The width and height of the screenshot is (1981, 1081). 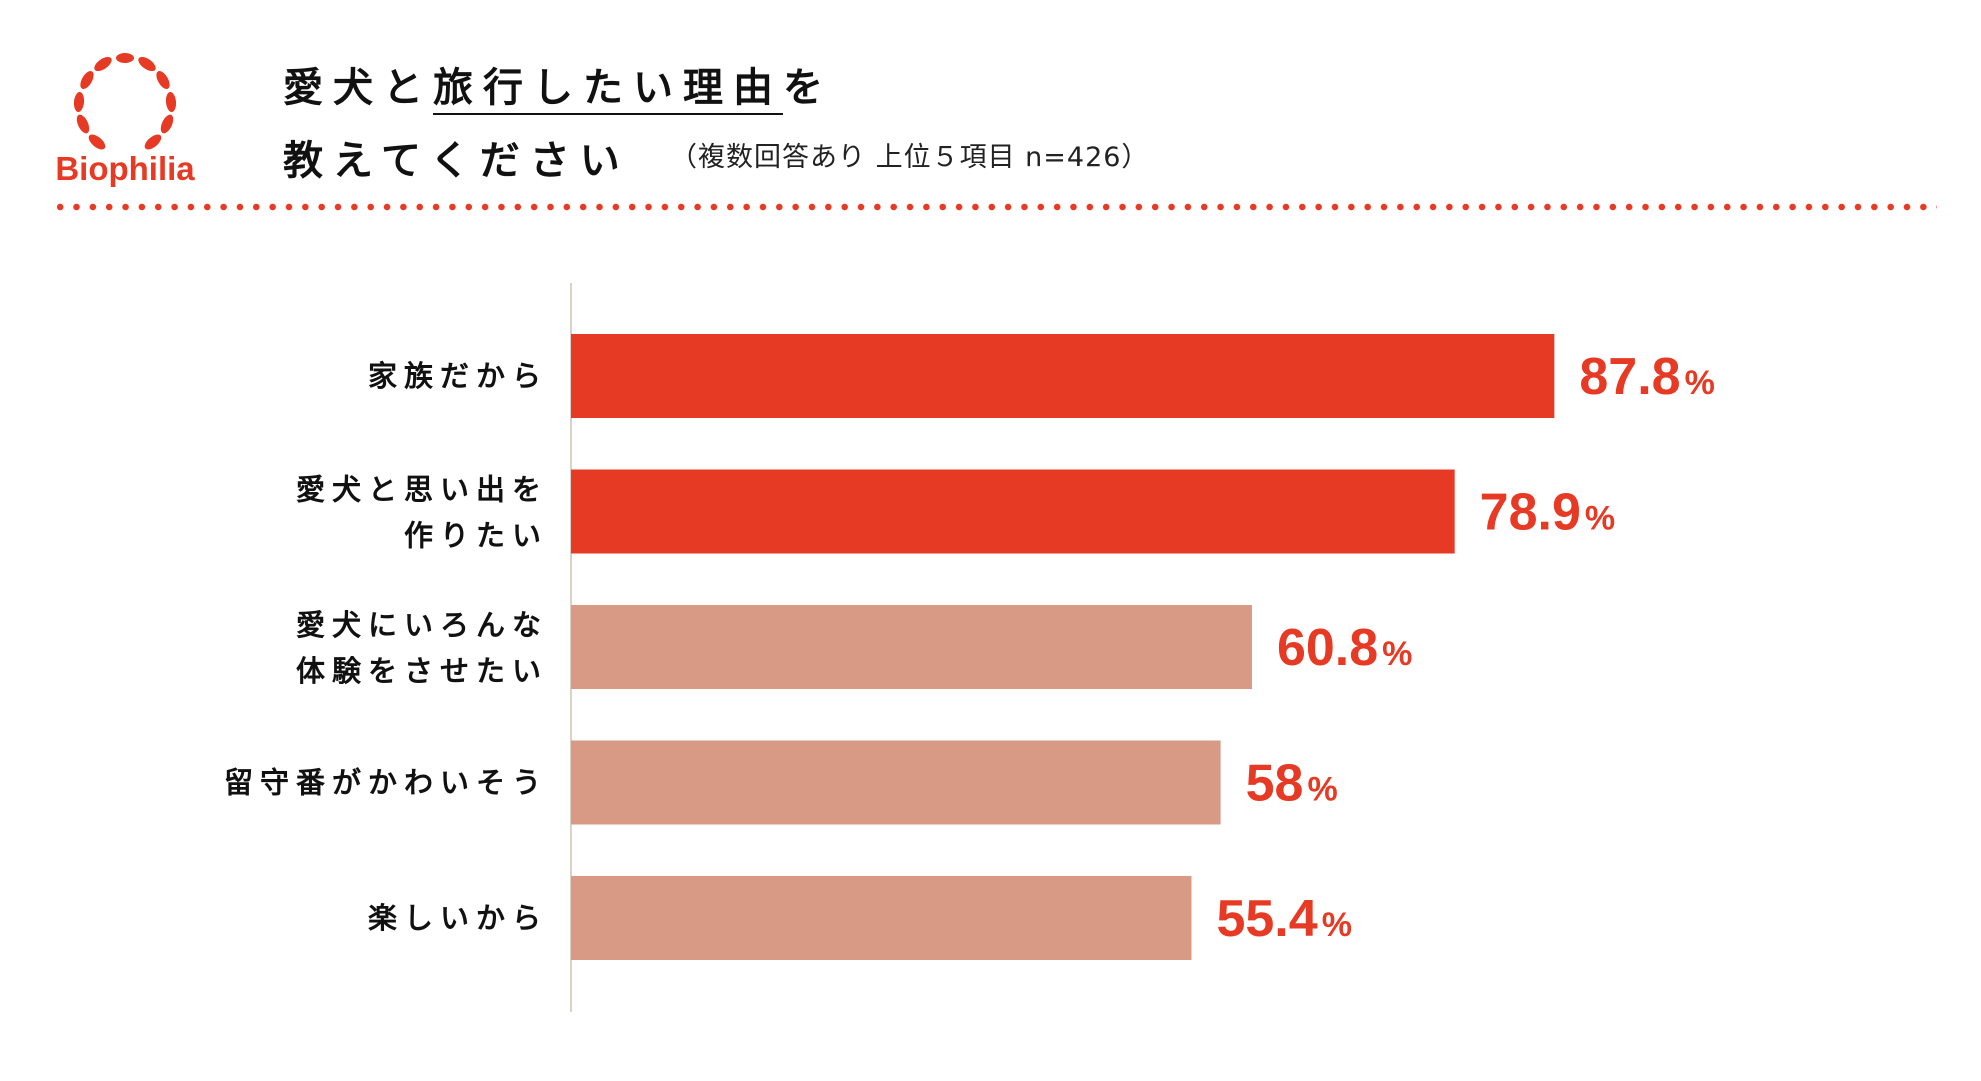 What do you see at coordinates (1322, 790) in the screenshot?
I see `value-unit-4: %` at bounding box center [1322, 790].